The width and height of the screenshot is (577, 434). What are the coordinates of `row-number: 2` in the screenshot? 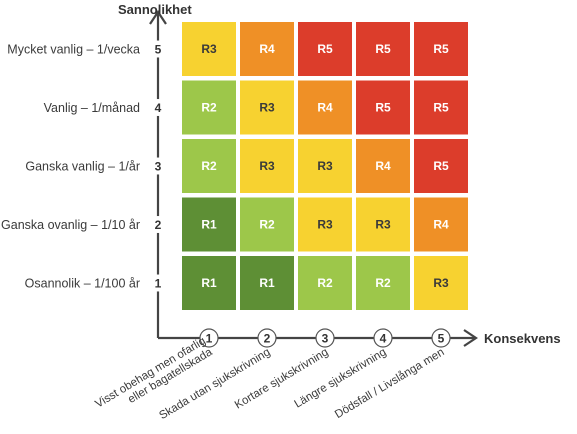 It's located at (158, 225).